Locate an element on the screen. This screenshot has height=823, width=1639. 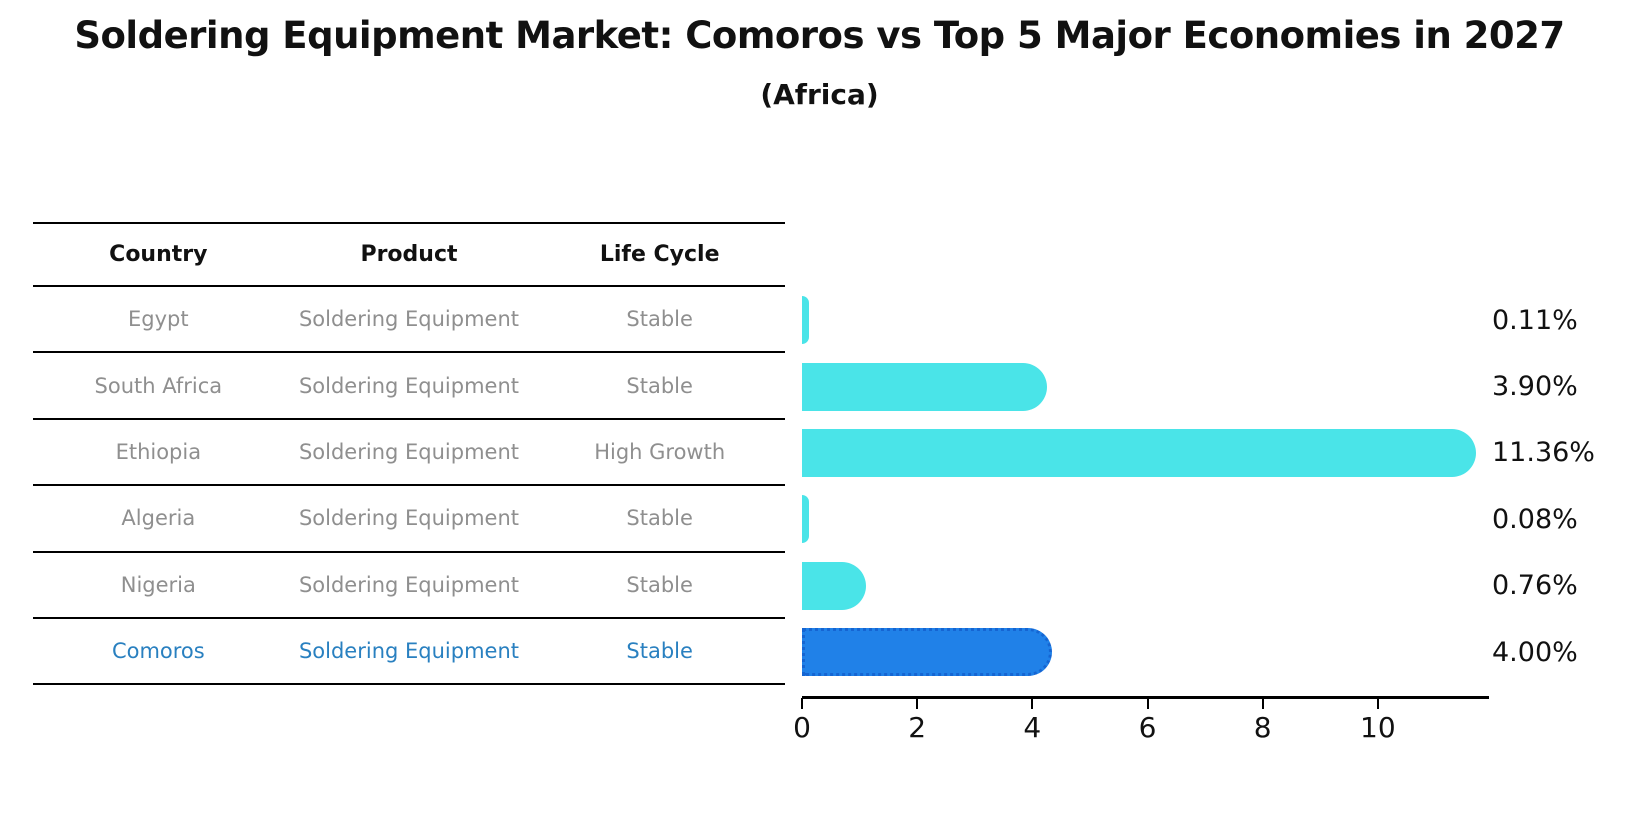
table-row-nigeria: Nigeria Soldering Equipment Stable is located at coordinates (409, 586).